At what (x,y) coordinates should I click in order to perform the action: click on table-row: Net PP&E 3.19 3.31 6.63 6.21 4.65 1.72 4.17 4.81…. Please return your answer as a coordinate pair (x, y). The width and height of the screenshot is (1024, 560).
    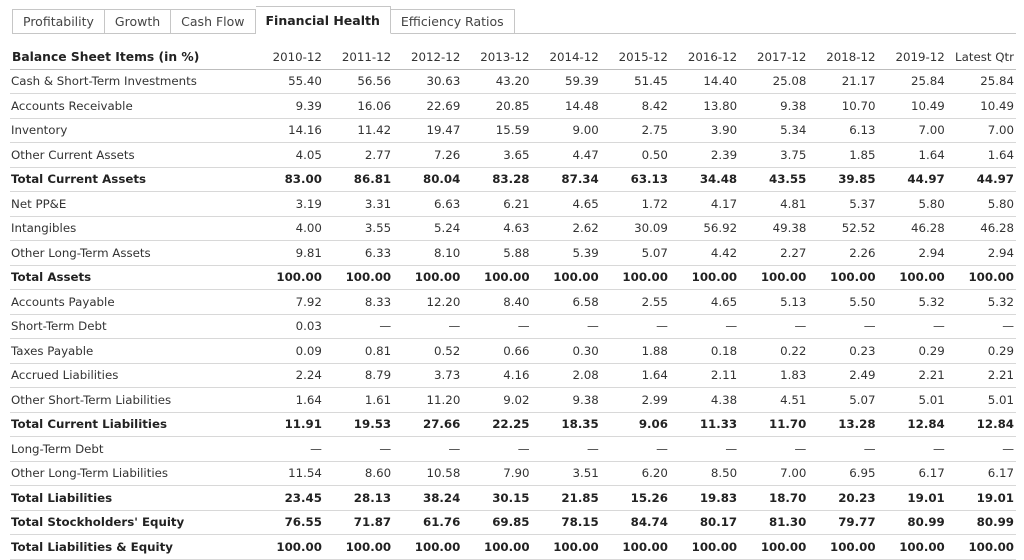
    Looking at the image, I should click on (513, 204).